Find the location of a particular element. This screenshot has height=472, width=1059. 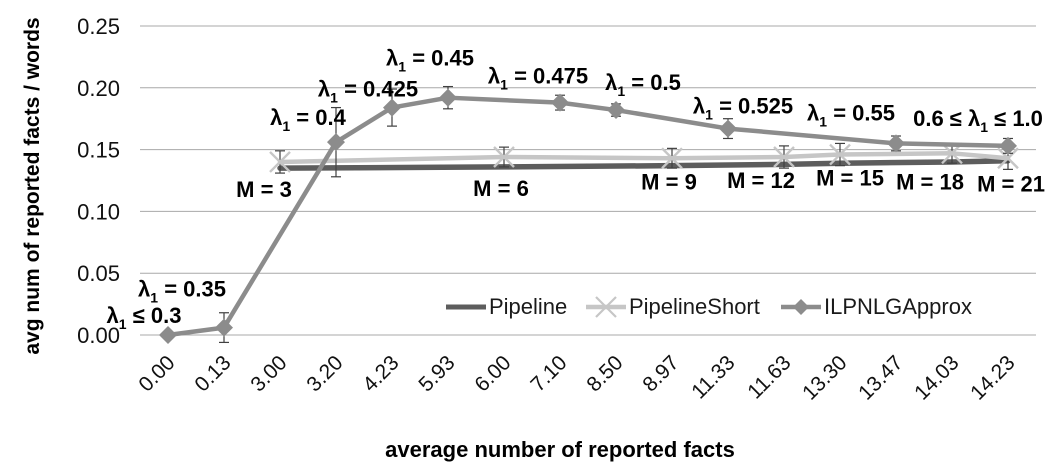

m-annotation: M = 9 is located at coordinates (669, 181).